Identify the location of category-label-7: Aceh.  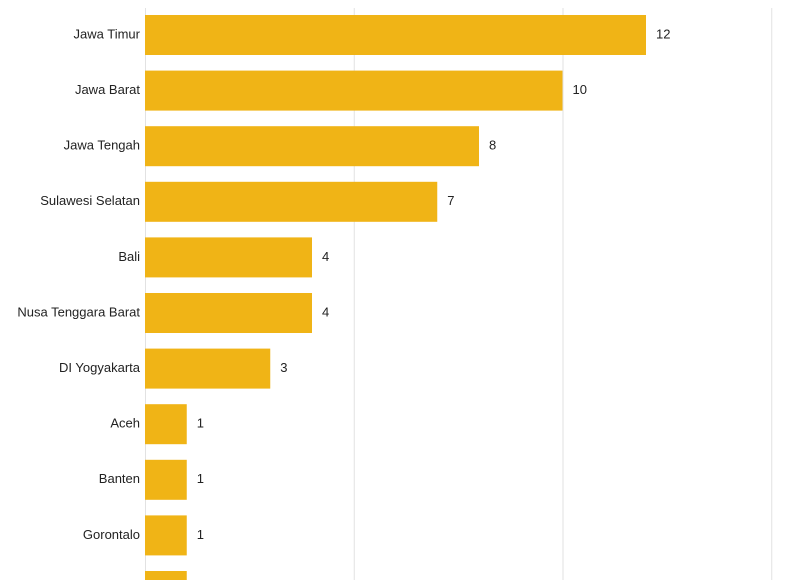
(125, 423).